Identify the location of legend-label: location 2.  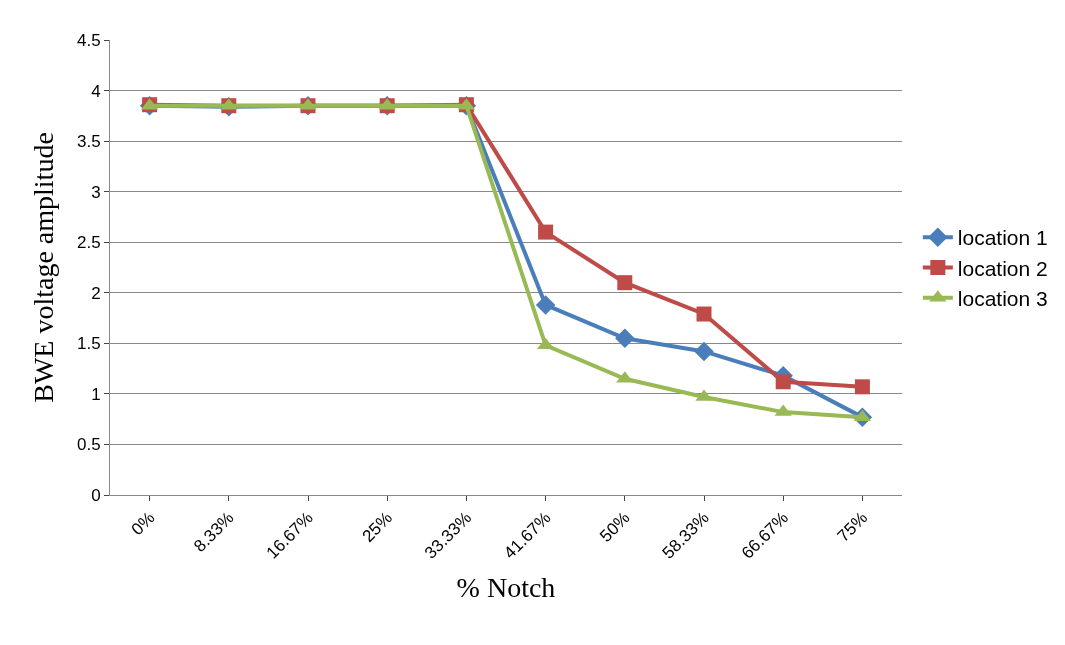
(1002, 268).